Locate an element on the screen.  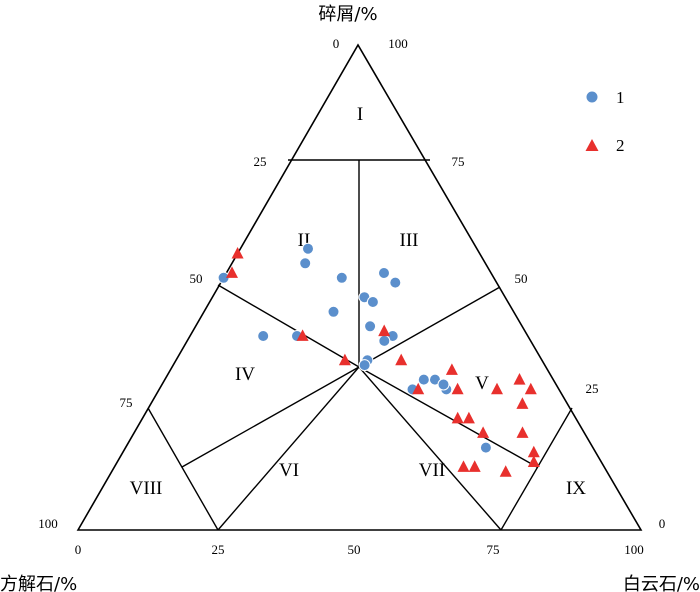
right-zero-label: 0 is located at coordinates (662, 523).